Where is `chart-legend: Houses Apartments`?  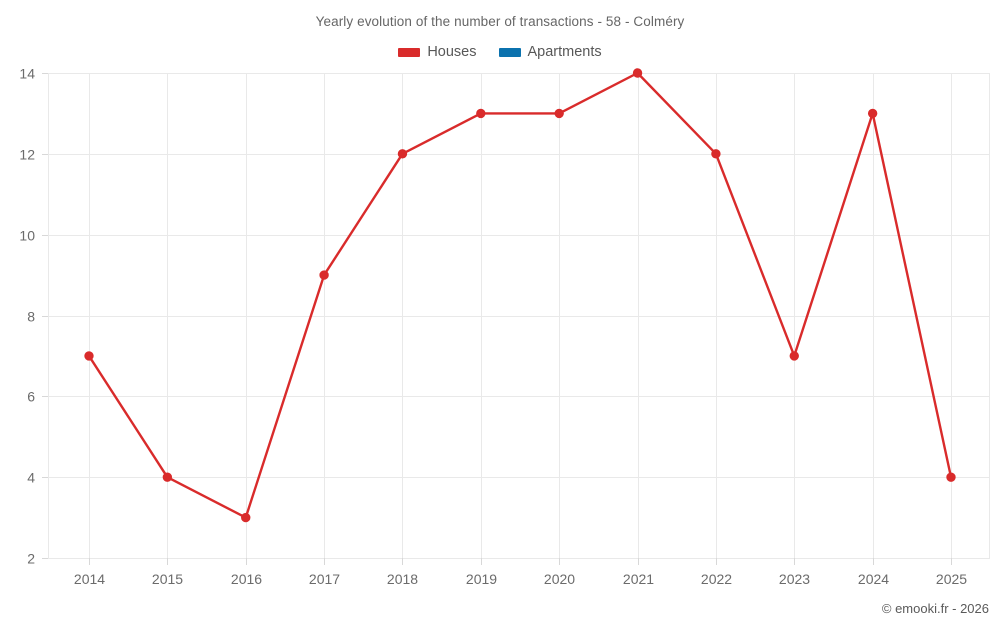
chart-legend: Houses Apartments is located at coordinates (500, 52).